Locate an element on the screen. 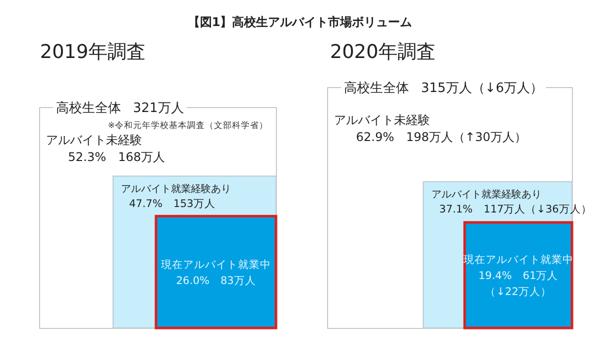  category-label: 現在アルバイト就業中 is located at coordinates (216, 265).